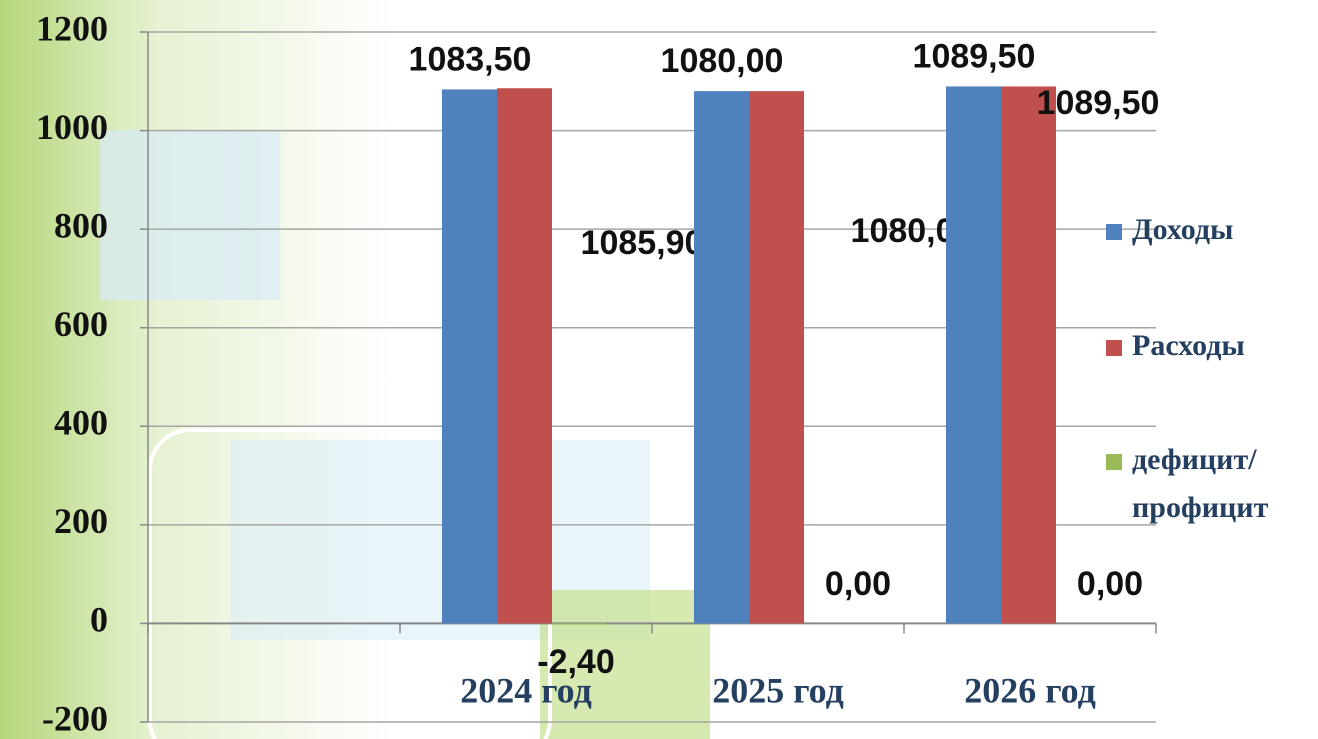  I want to click on x-tick-label: 2024 год, so click(526, 690).